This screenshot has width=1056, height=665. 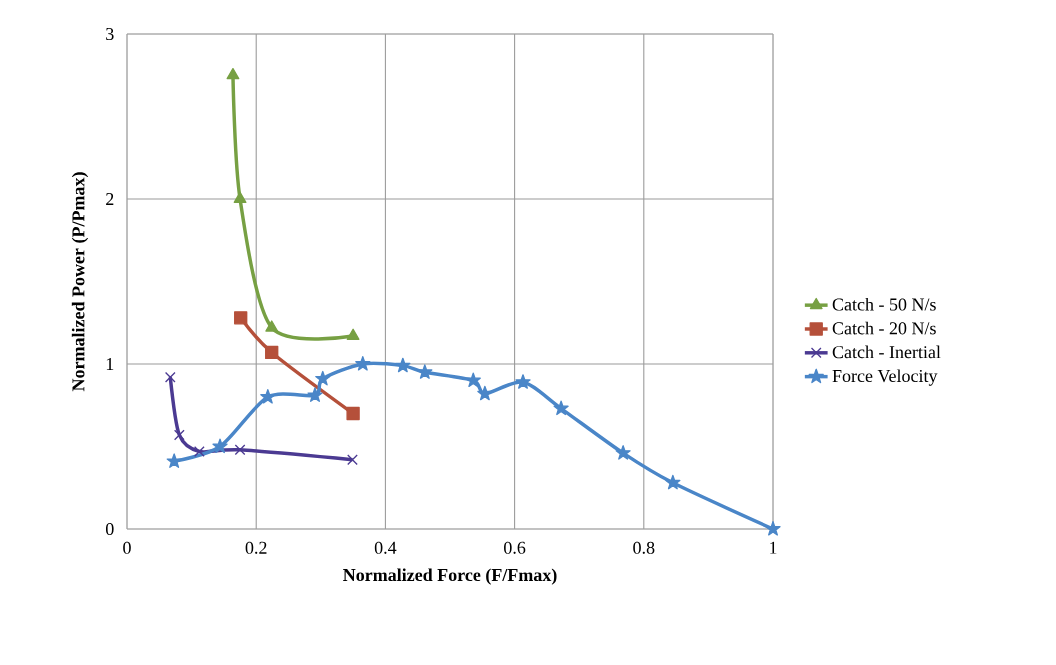 I want to click on x-tick-label: 0.4, so click(x=385, y=547).